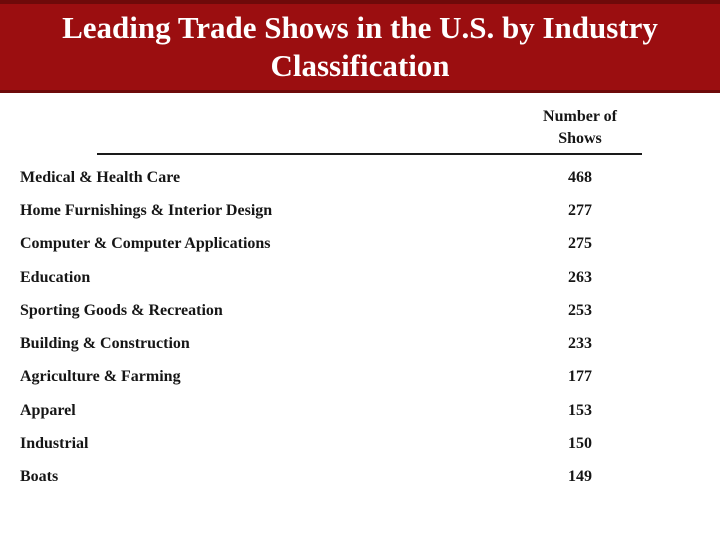 The height and width of the screenshot is (540, 720). Describe the element at coordinates (580, 177) in the screenshot. I see `show-count-value: 468` at that location.